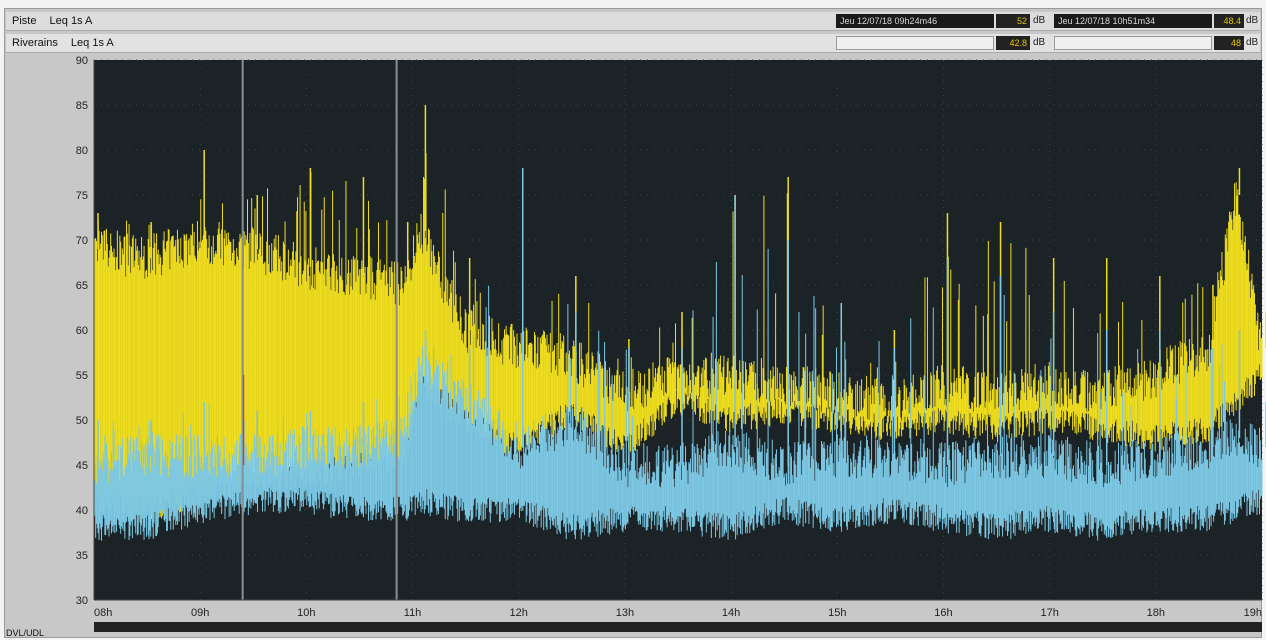 The width and height of the screenshot is (1266, 640). What do you see at coordinates (1253, 613) in the screenshot?
I see `x-tick-label: 19h` at bounding box center [1253, 613].